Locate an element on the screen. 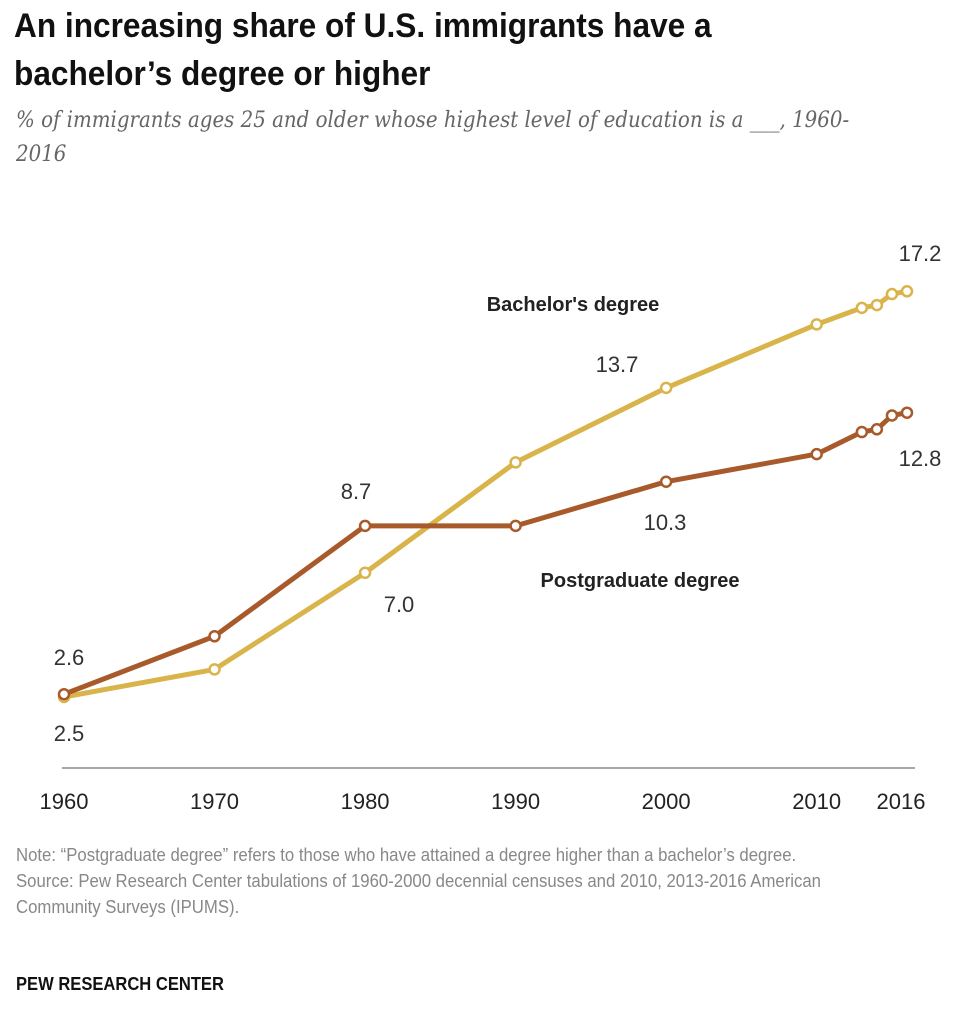 This screenshot has width=970, height=1010. data-label: 12.8 is located at coordinates (920, 458).